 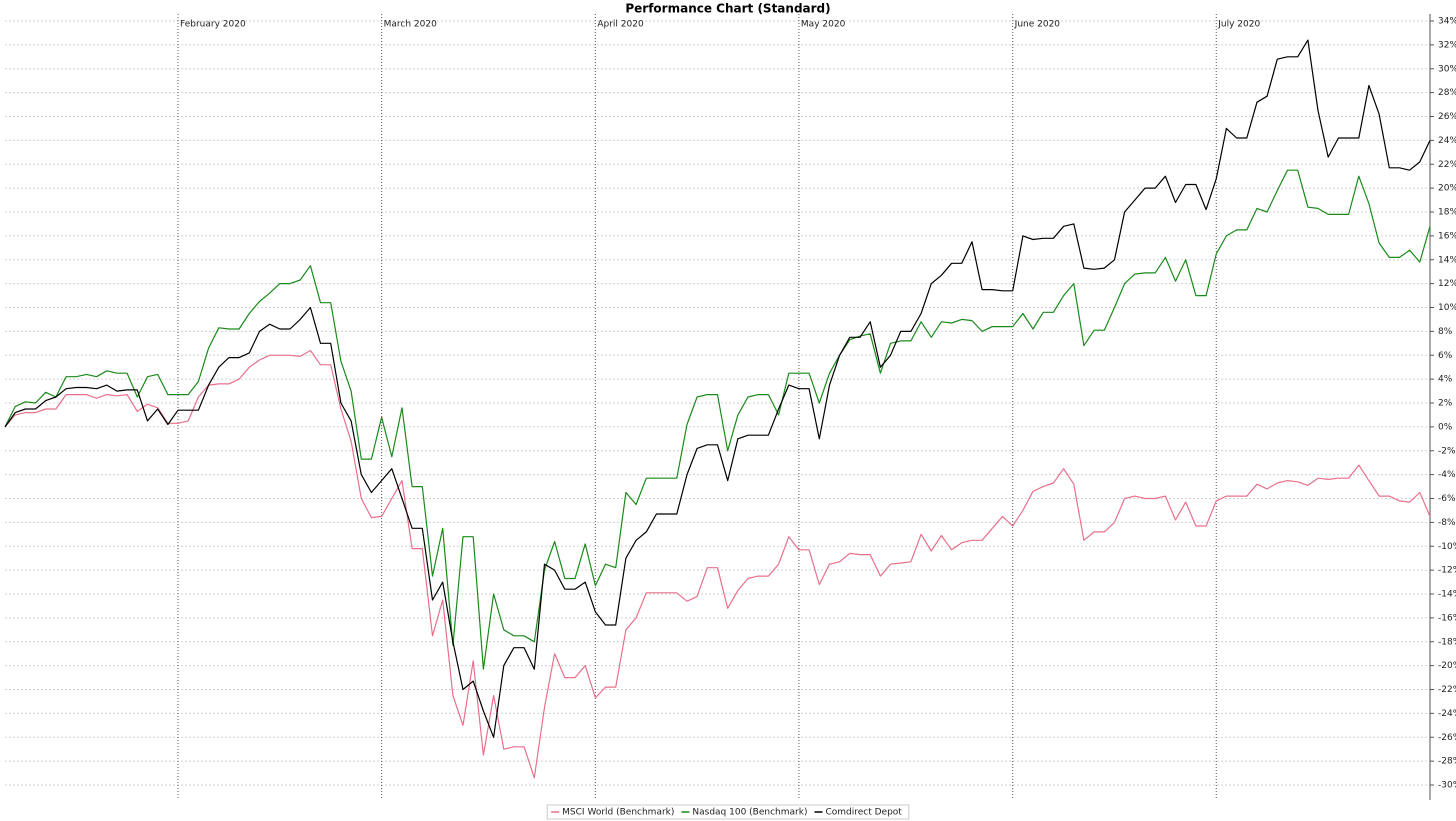 I want to click on y-tick-label: 28%, so click(x=1447, y=93).